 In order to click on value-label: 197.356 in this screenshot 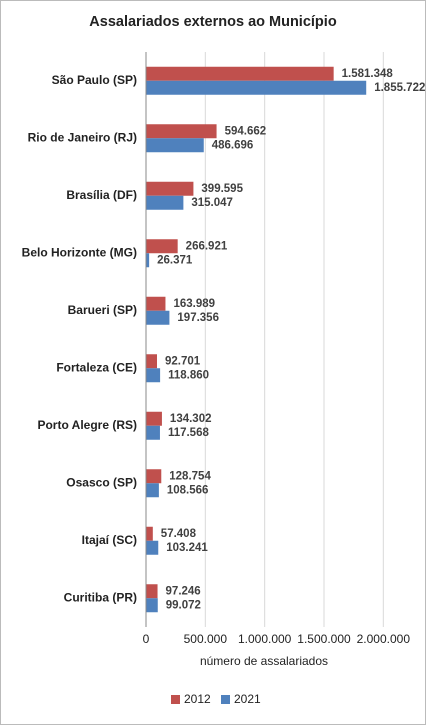, I will do `click(198, 318)`.